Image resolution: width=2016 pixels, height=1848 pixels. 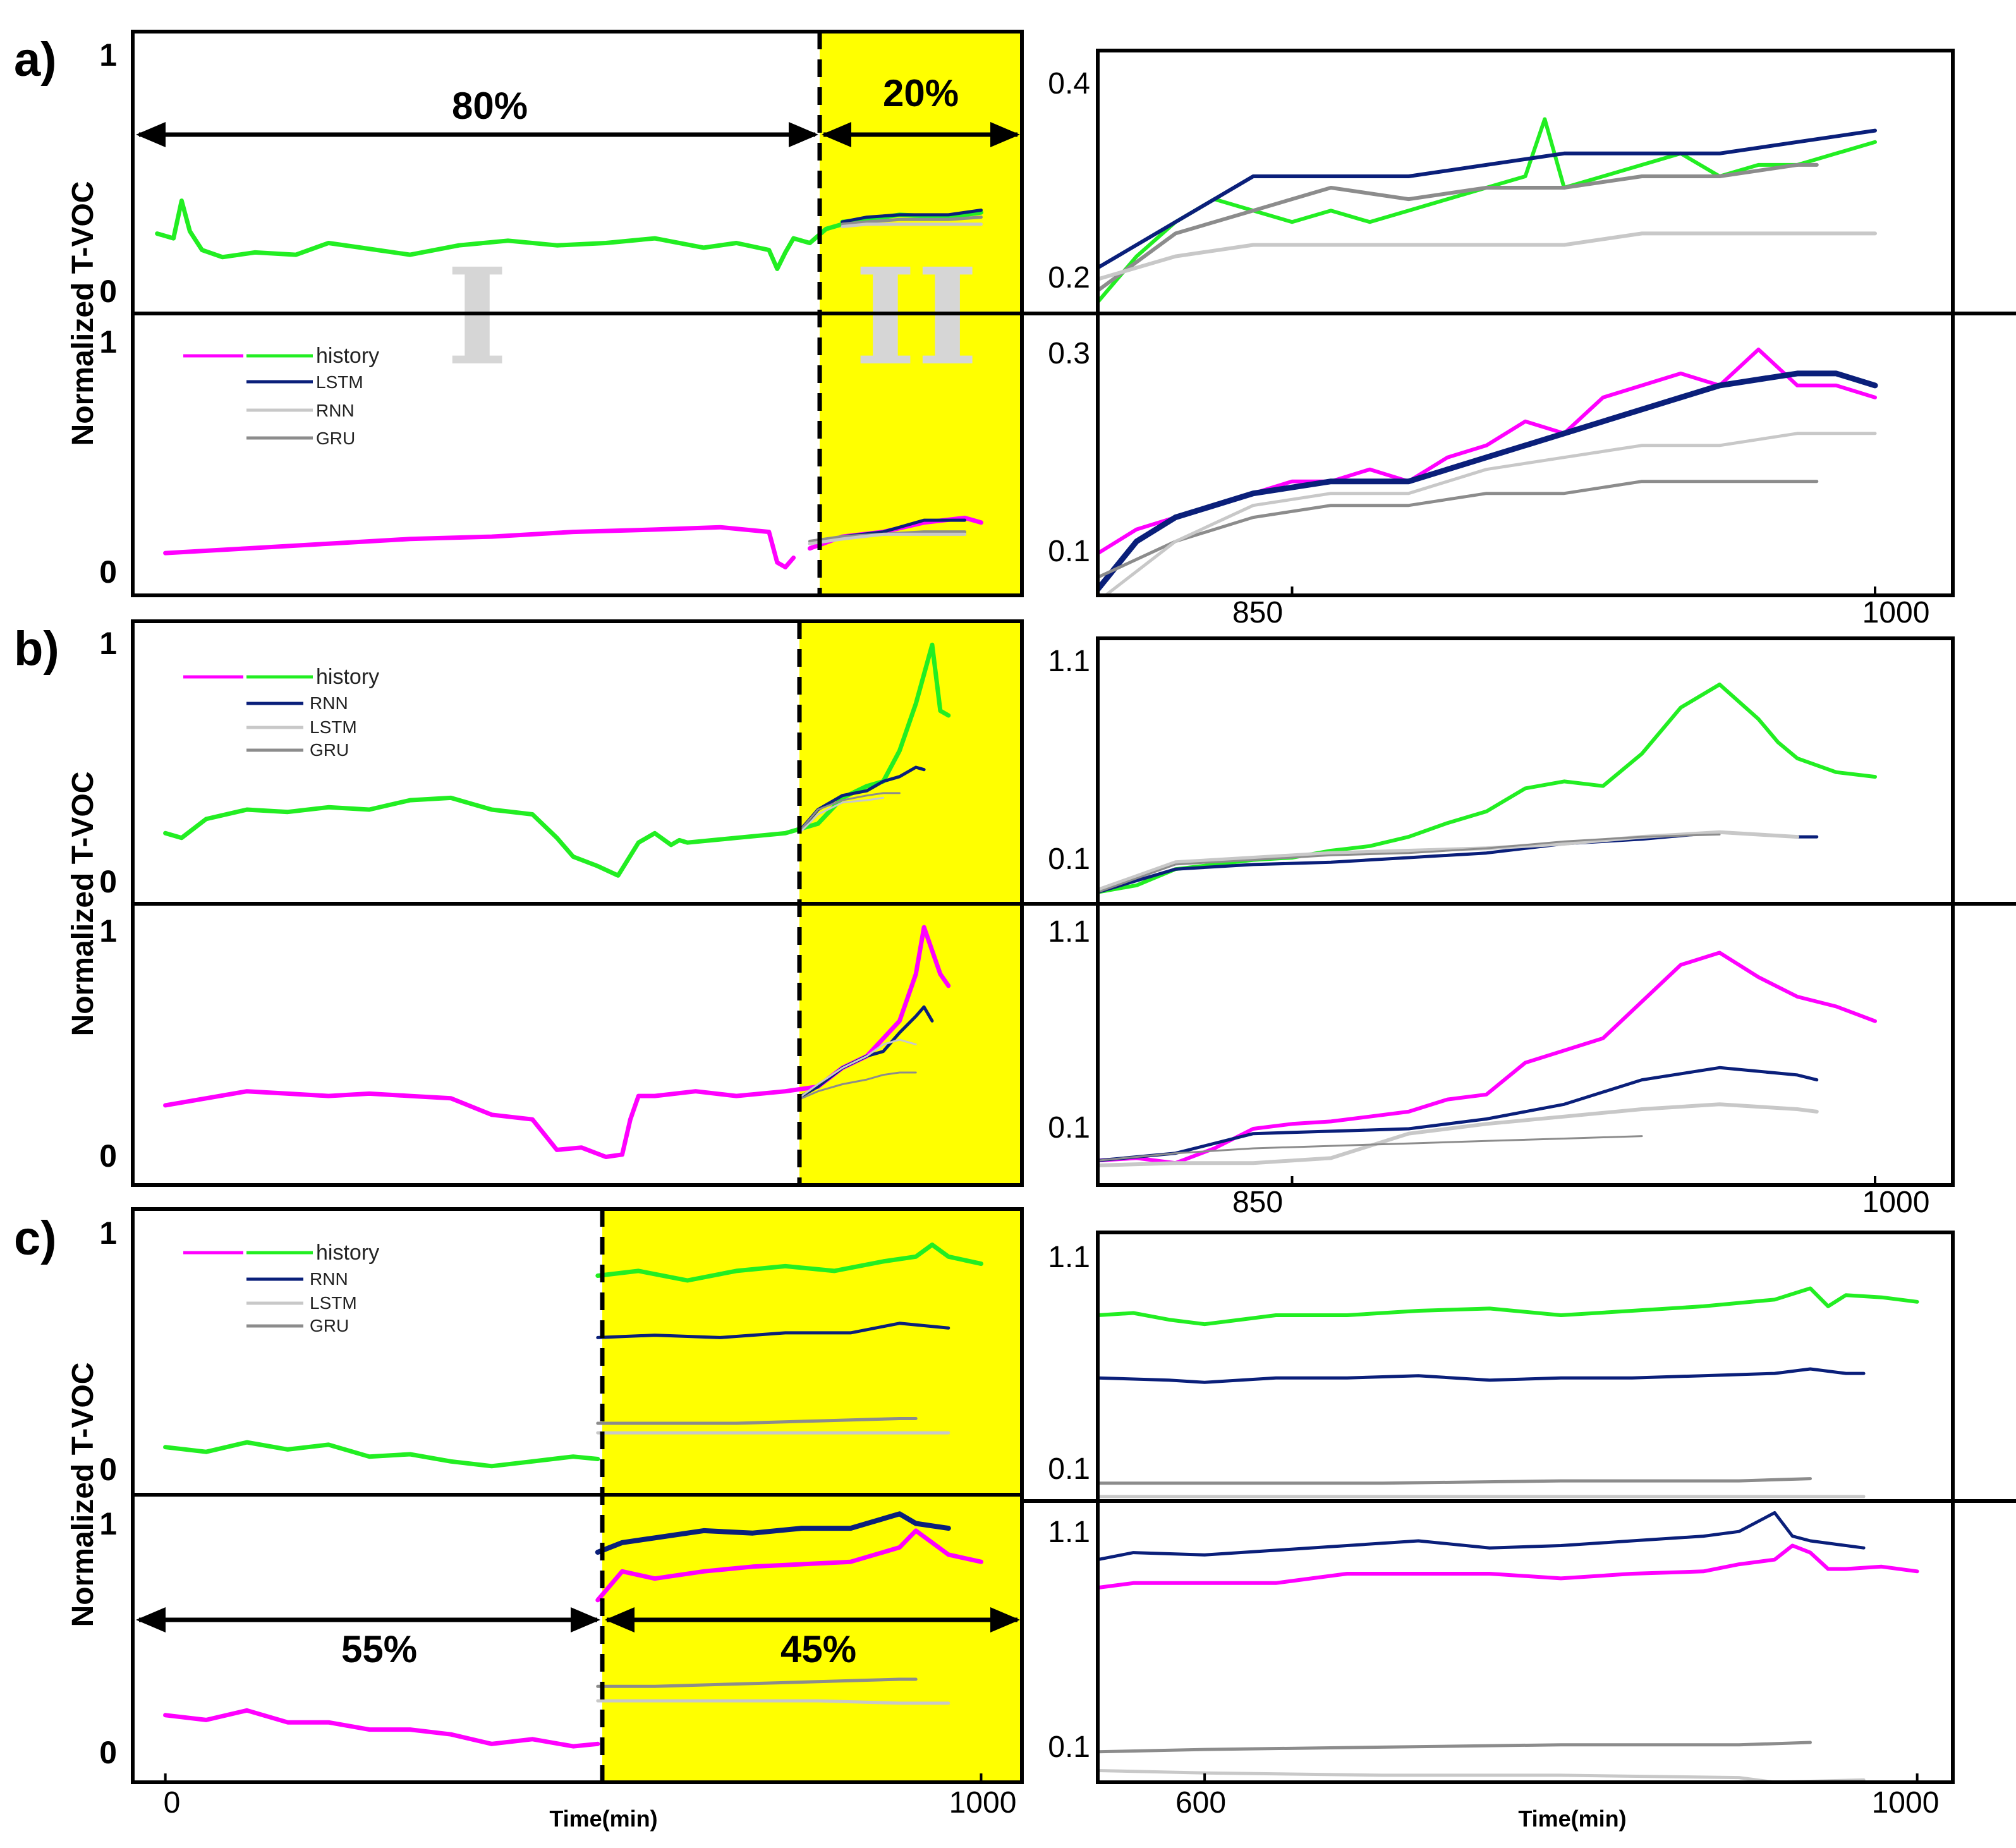 What do you see at coordinates (335, 410) in the screenshot?
I see `legend-a-rnn-label: RNN` at bounding box center [335, 410].